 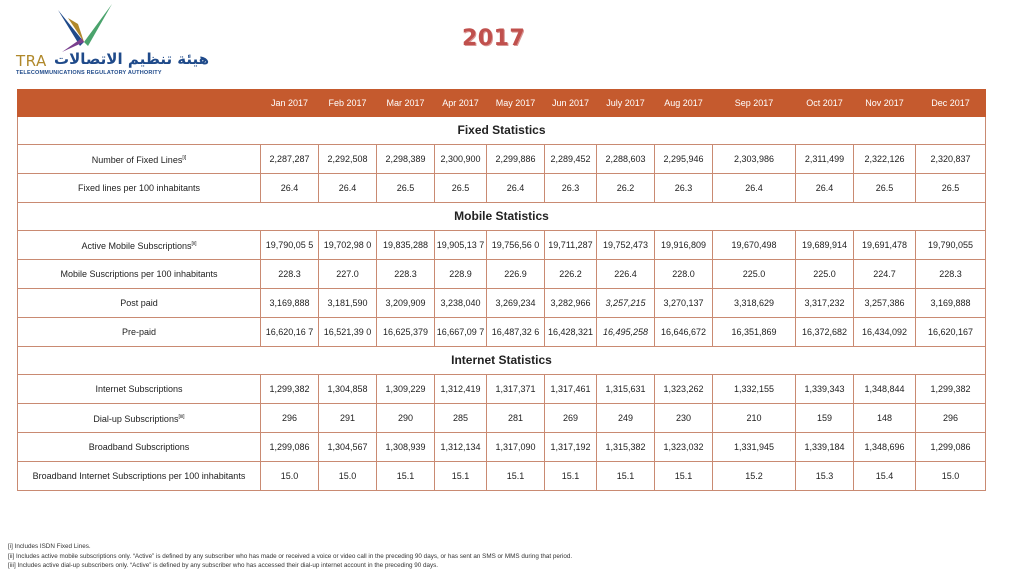 What do you see at coordinates (139, 188) in the screenshot?
I see `row-label: Fixed lines per 100 inhabitants` at bounding box center [139, 188].